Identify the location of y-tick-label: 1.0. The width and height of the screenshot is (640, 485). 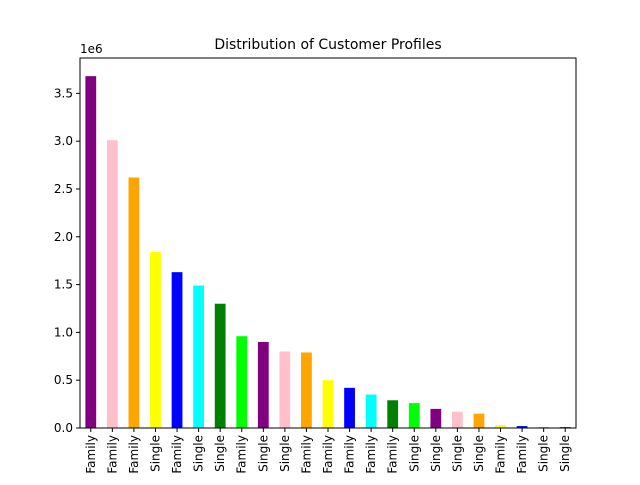
(63, 332).